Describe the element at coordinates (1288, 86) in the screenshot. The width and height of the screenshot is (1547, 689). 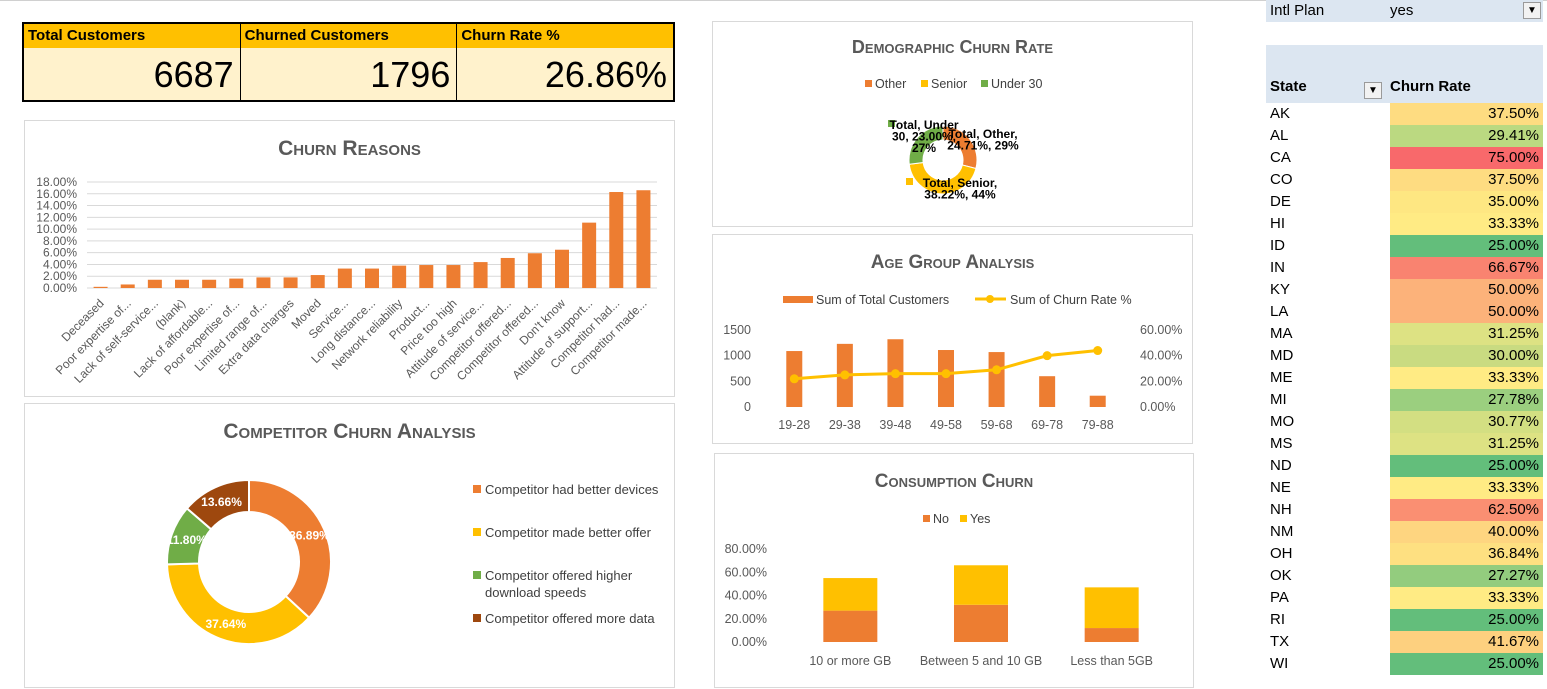
I see `column-header-state: State` at that location.